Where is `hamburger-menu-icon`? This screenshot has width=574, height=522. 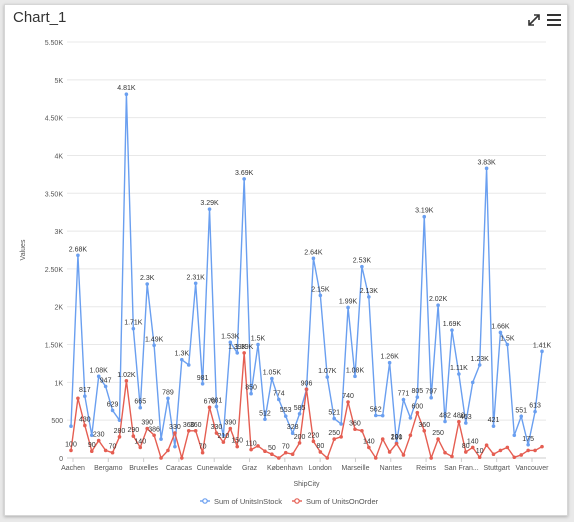 hamburger-menu-icon is located at coordinates (554, 20).